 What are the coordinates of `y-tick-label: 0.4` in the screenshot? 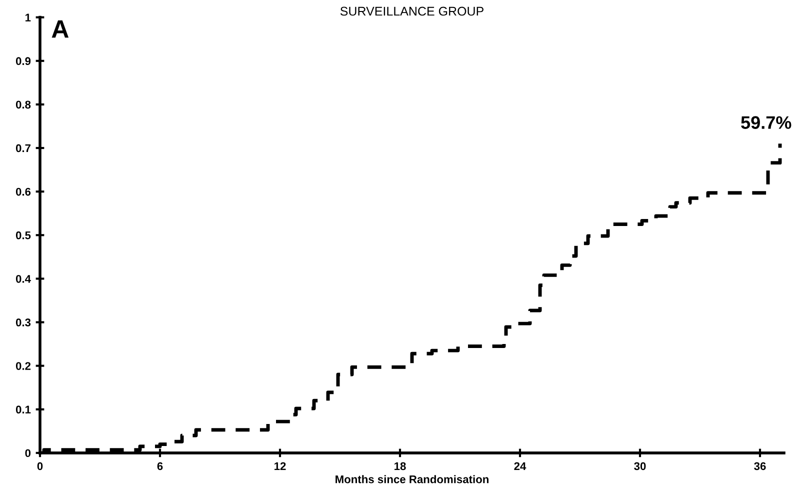 It's located at (23, 278).